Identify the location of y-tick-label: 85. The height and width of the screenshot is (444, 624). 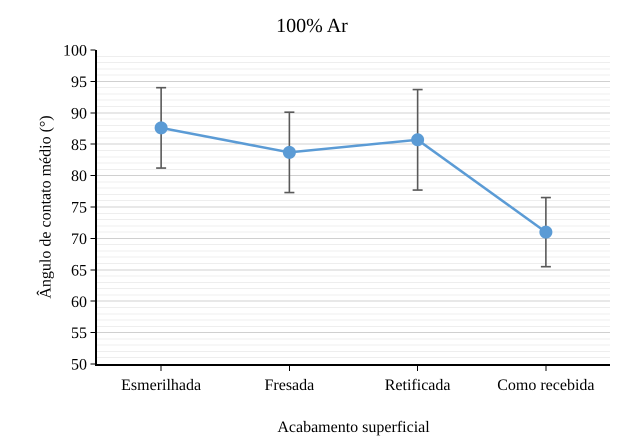
(79, 145).